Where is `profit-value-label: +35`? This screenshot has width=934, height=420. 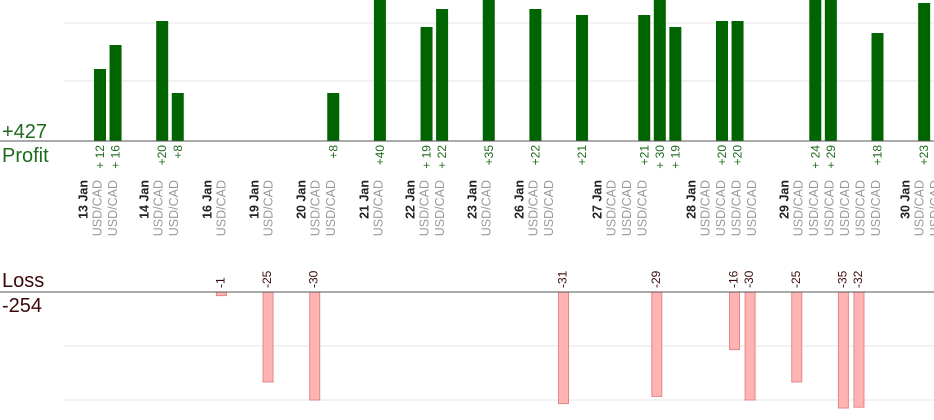 profit-value-label: +35 is located at coordinates (489, 155).